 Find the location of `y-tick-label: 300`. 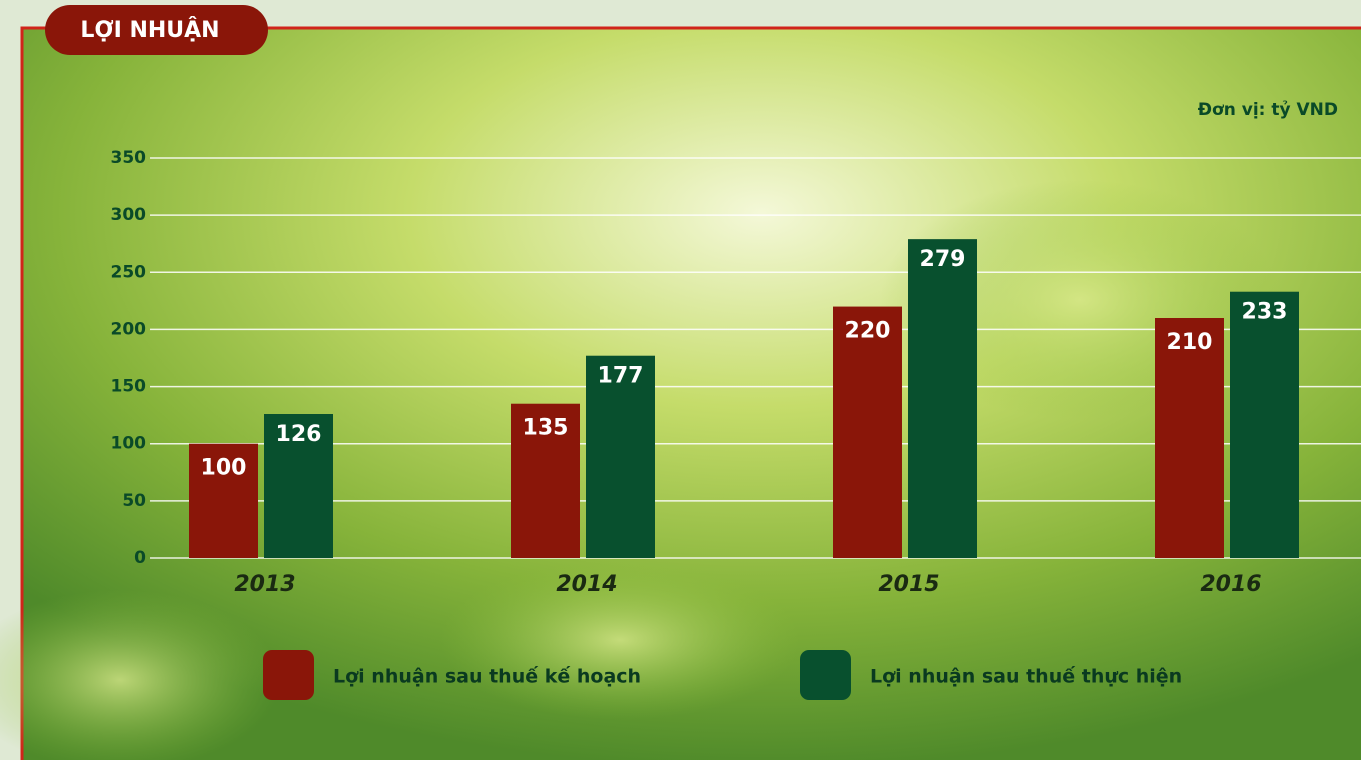

y-tick-label: 300 is located at coordinates (129, 215).